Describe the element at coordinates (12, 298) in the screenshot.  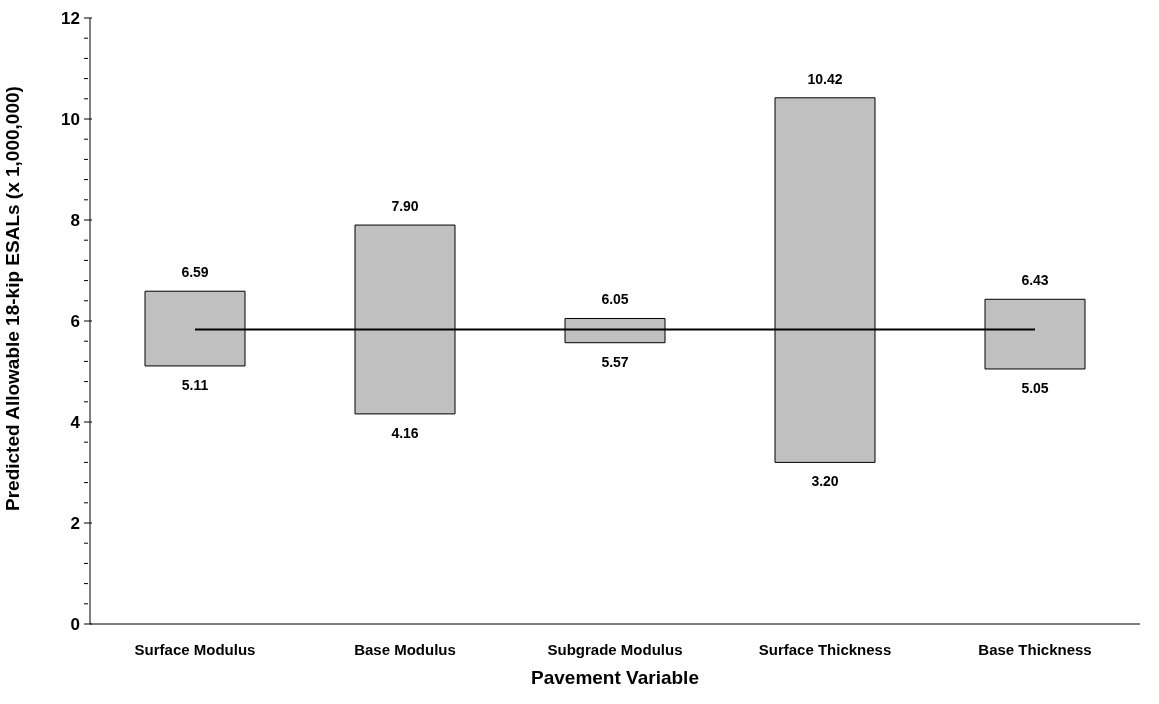
I see `y-axis-title: Predicted Allowable 18-kip ESALs (x 1,000,000)` at that location.